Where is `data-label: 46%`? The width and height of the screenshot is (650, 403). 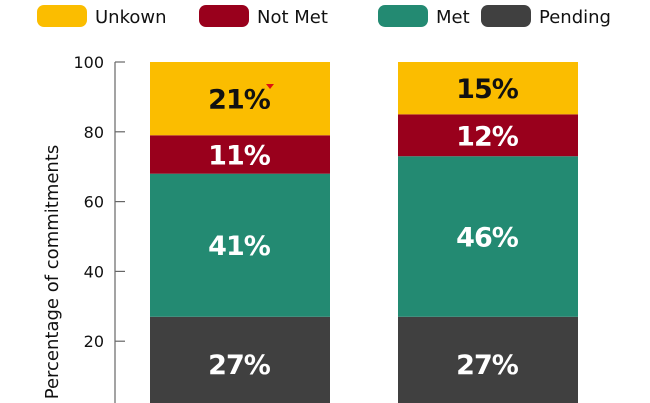
data-label: 46% is located at coordinates (487, 238).